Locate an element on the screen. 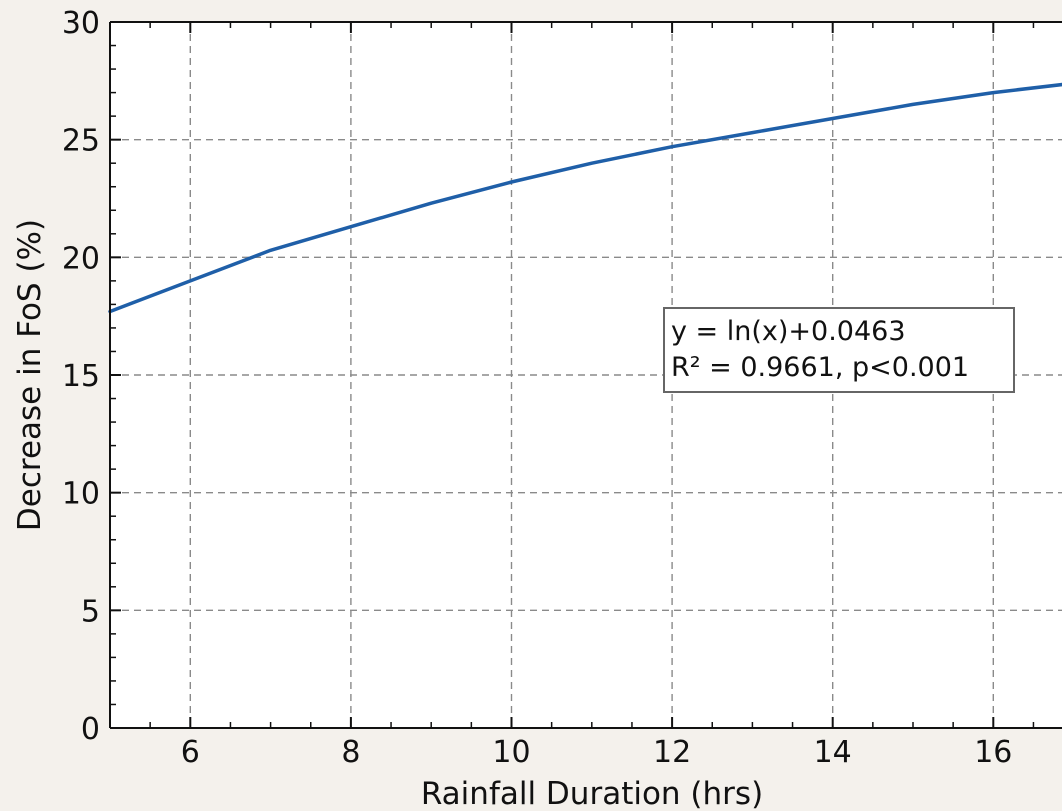  y-tick-label: 30 is located at coordinates (81, 23).